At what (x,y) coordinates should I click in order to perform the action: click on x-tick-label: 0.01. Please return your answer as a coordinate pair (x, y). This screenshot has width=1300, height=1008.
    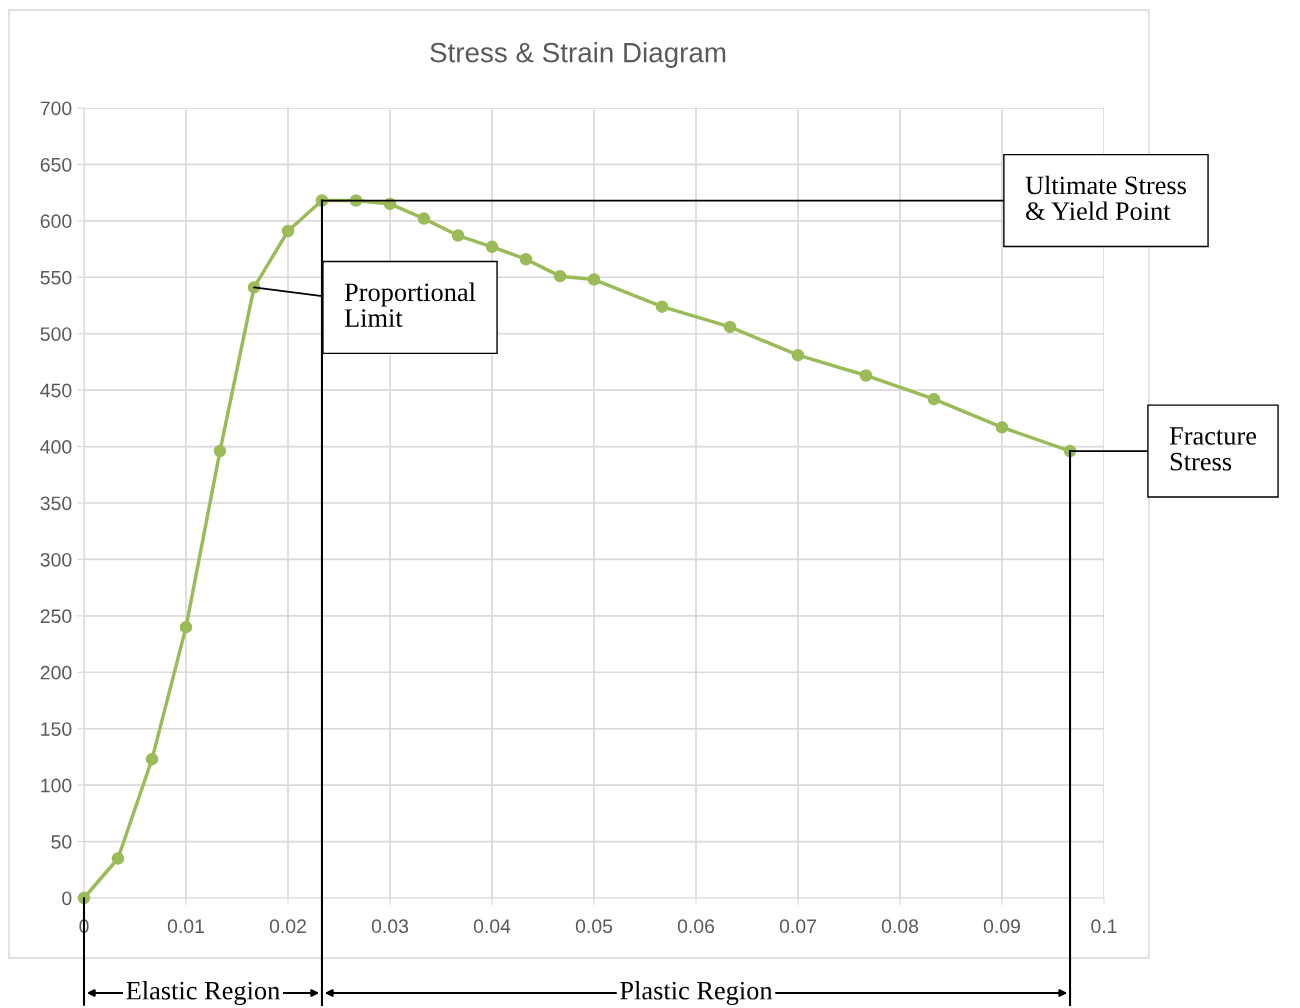
    Looking at the image, I should click on (185, 926).